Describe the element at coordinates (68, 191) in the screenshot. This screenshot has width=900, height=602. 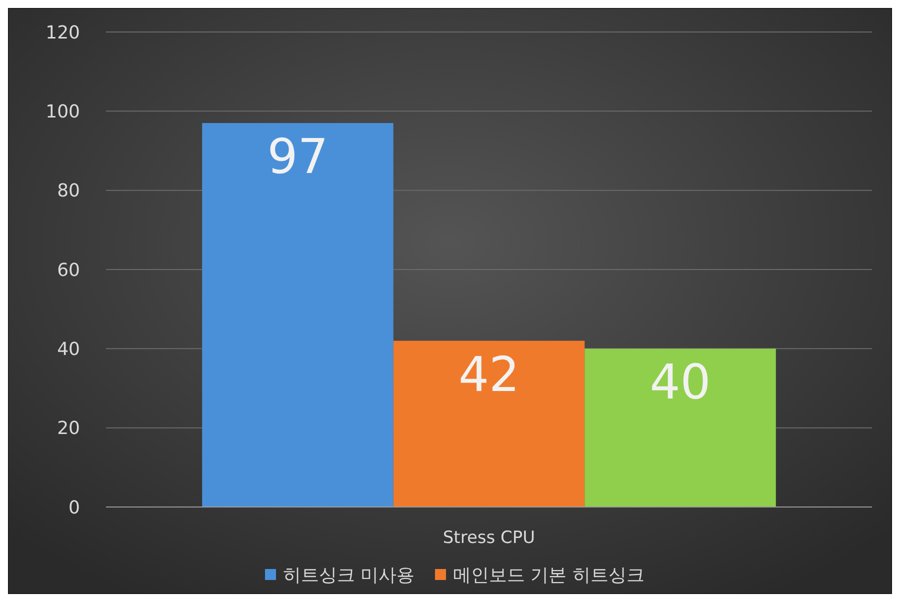
I see `y-tick-label: 80` at that location.